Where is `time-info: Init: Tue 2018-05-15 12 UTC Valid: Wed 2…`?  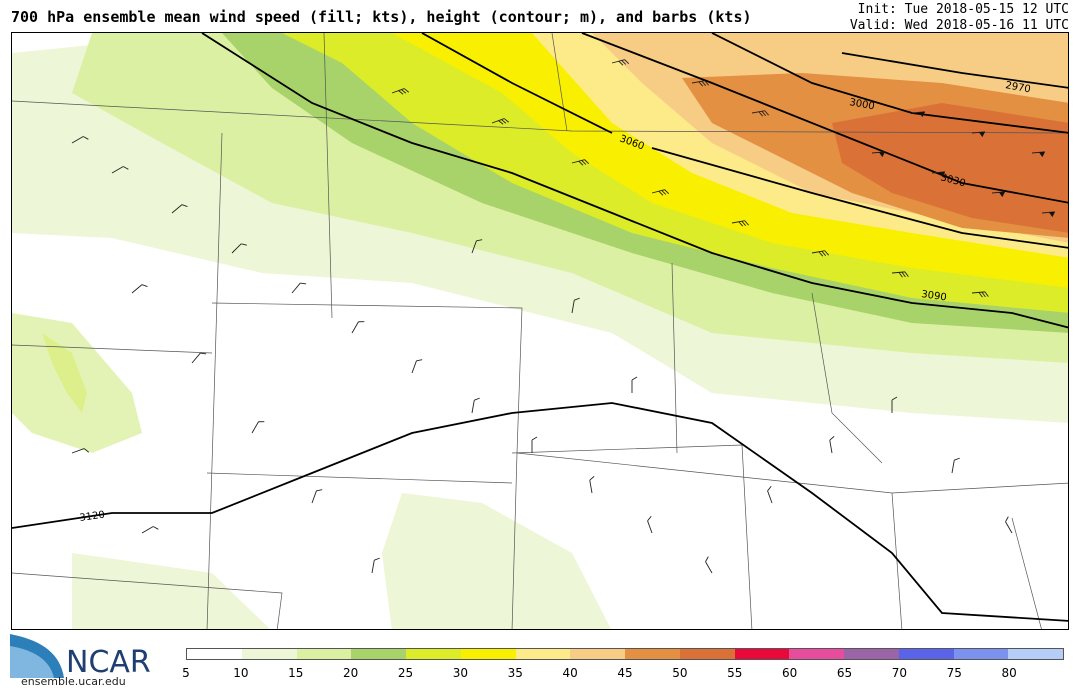
time-info: Init: Tue 2018-05-15 12 UTC Valid: Wed 2… is located at coordinates (959, 18).